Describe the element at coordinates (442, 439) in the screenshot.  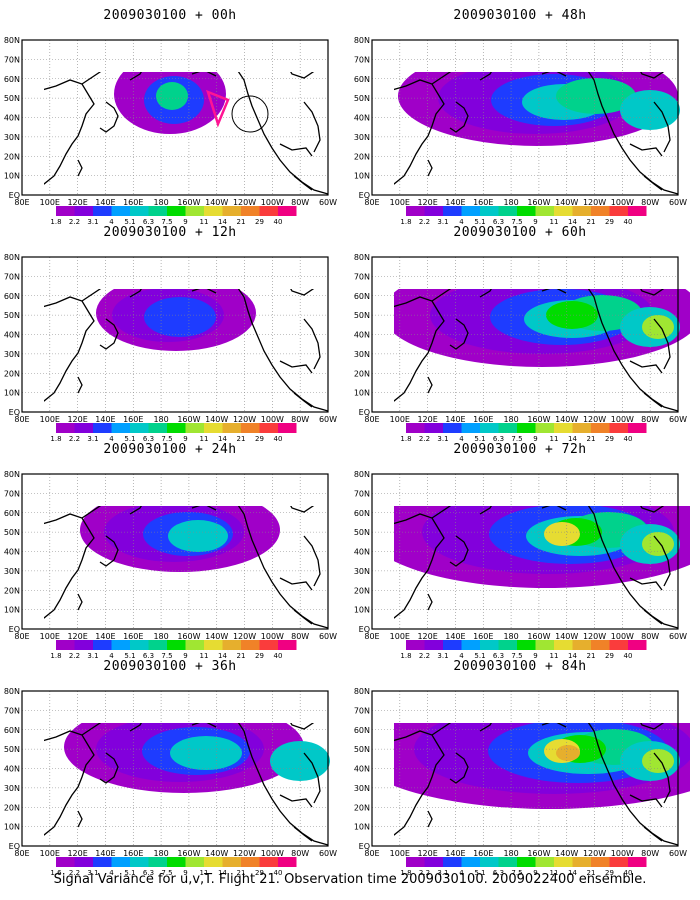
I see `colorbar-label: 3.1` at that location.